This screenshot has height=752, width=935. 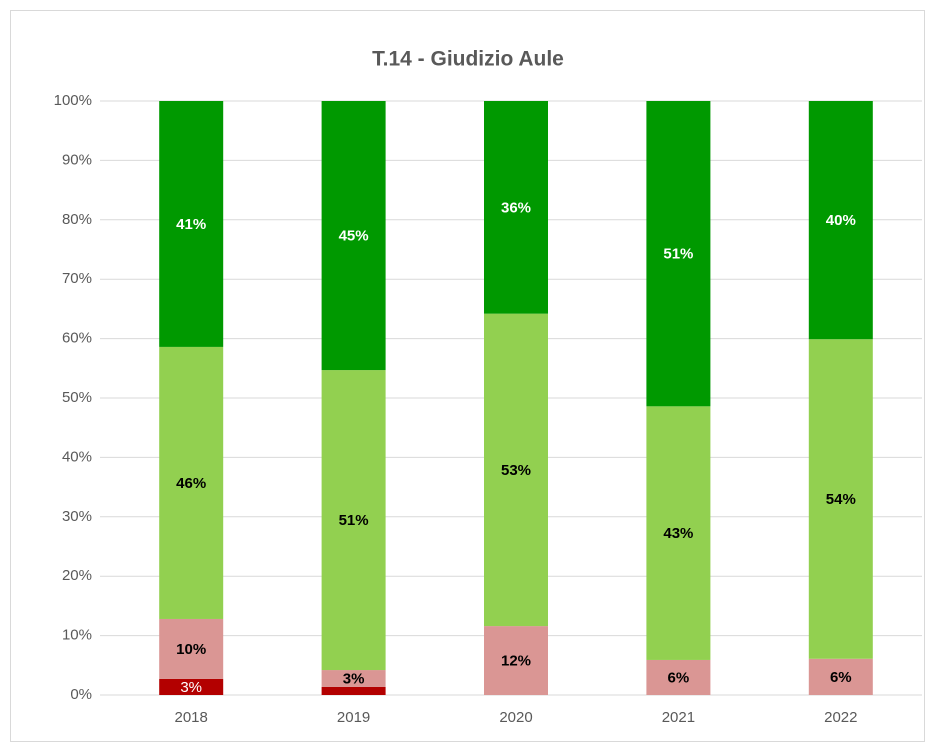 I want to click on data-label: 46%, so click(x=191, y=483).